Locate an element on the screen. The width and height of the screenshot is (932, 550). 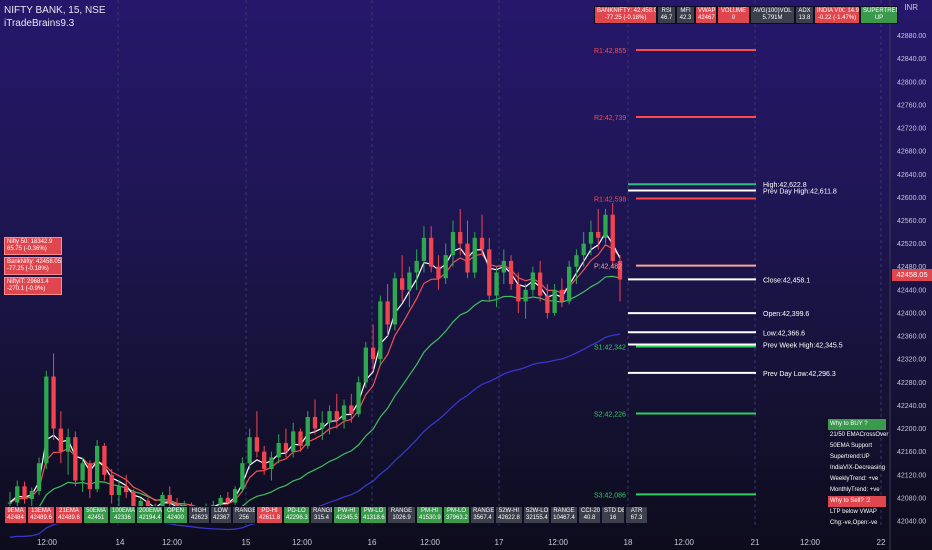
cell-value: 42489.6 is located at coordinates (41, 518).